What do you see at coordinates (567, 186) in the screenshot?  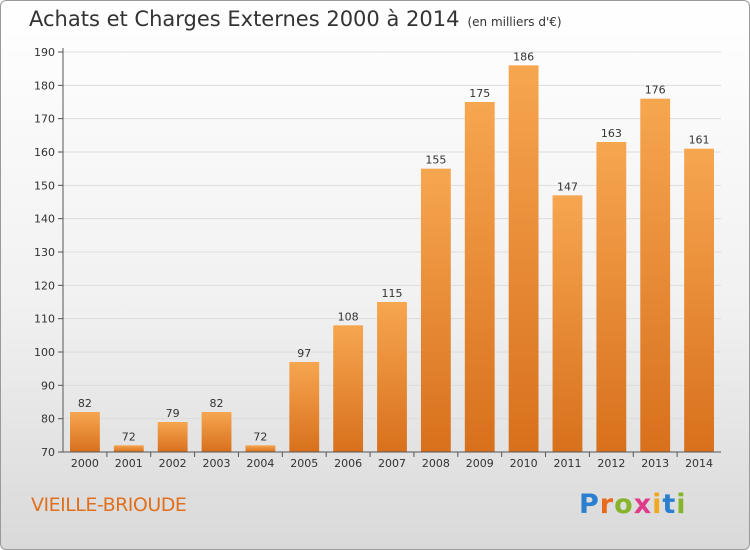 I see `data-label-2011: 147` at bounding box center [567, 186].